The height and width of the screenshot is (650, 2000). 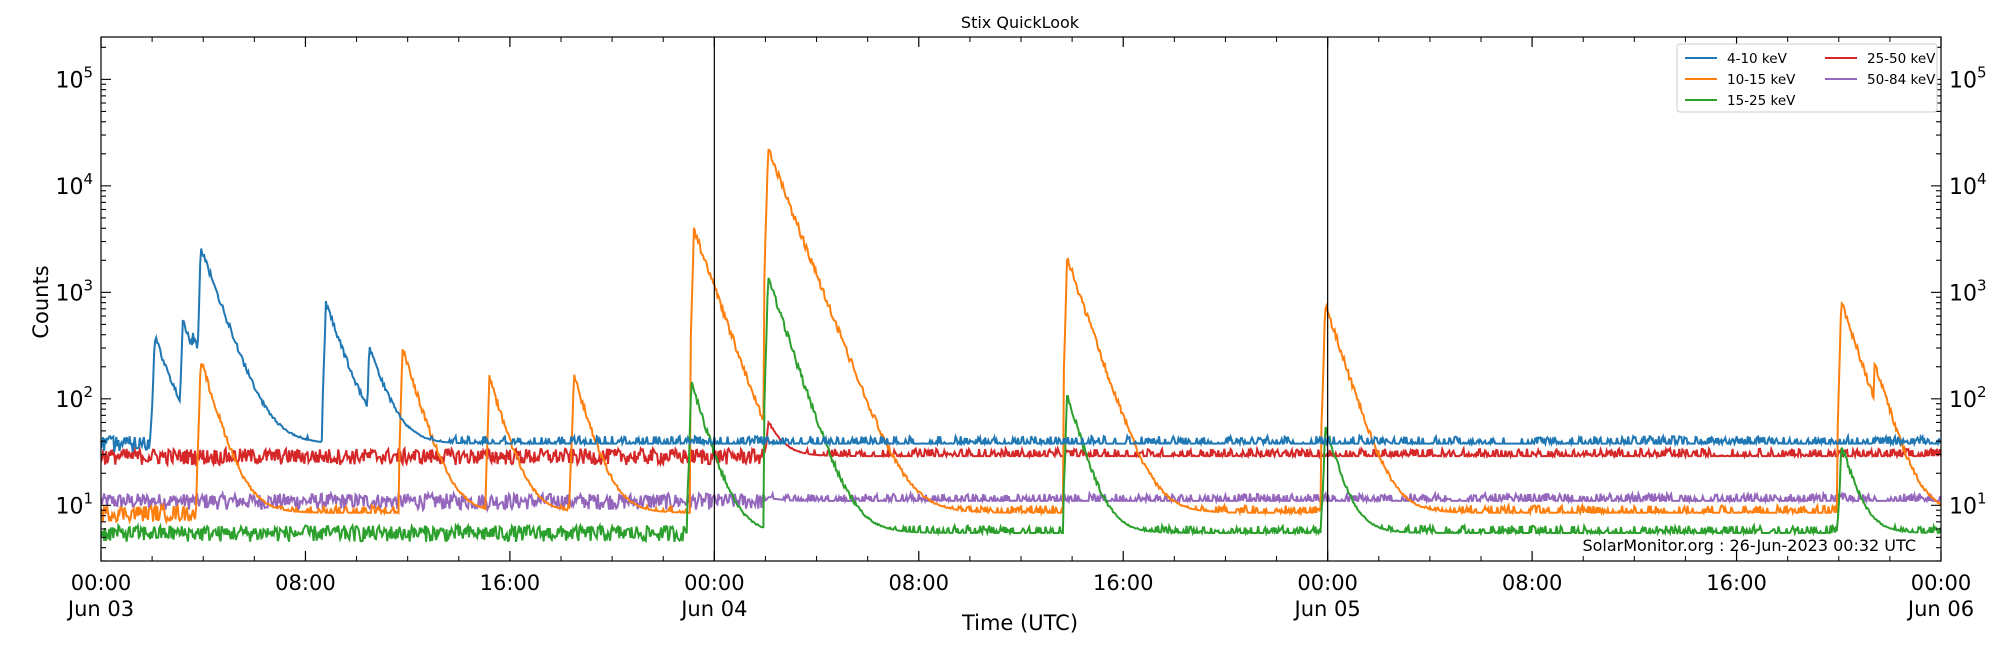 I want to click on y-tick-label-right: 10², so click(x=1968, y=398).